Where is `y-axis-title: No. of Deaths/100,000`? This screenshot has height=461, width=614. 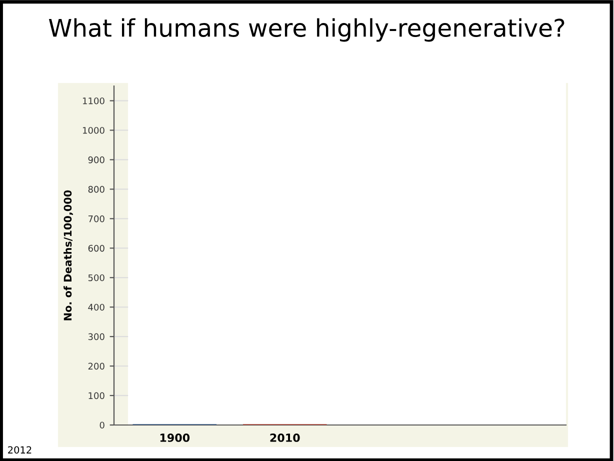 y-axis-title: No. of Deaths/100,000 is located at coordinates (68, 255).